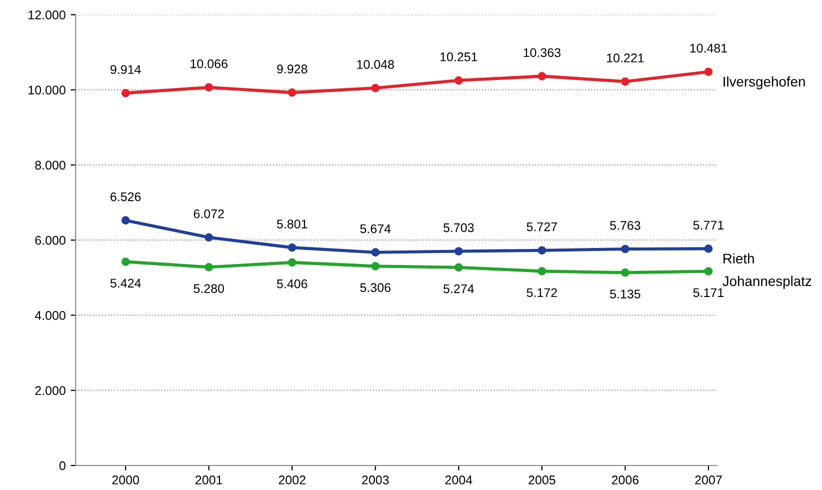 This screenshot has height=490, width=822. Describe the element at coordinates (459, 289) in the screenshot. I see `data-label: 5.274` at that location.